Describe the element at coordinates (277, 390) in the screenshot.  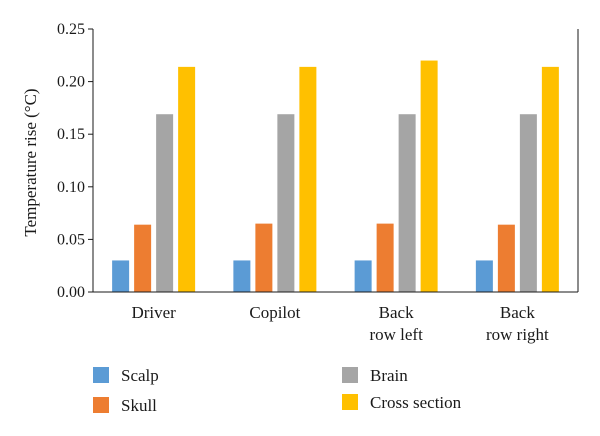
I see `legend: Scalp Skull Brain Cross section` at that location.